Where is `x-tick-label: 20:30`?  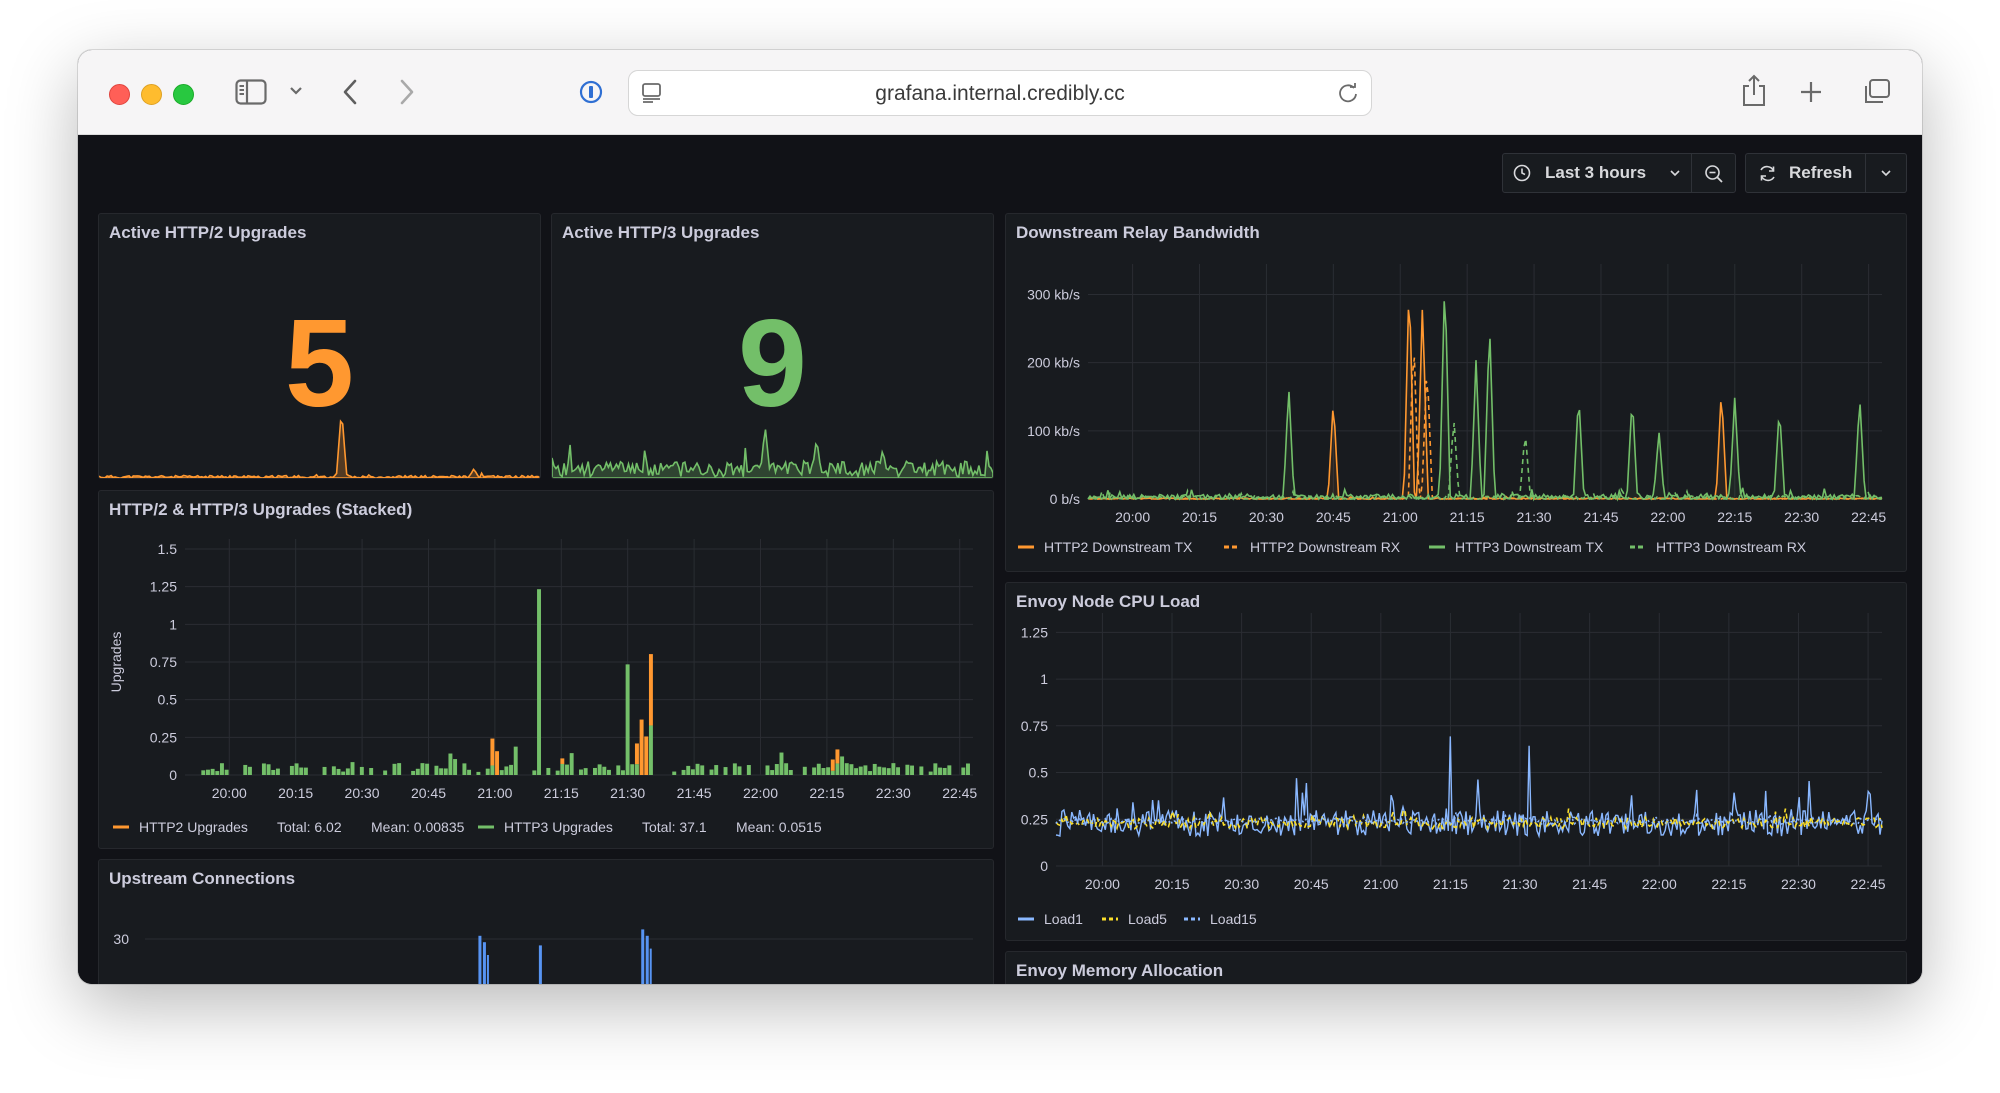 x-tick-label: 20:30 is located at coordinates (362, 793).